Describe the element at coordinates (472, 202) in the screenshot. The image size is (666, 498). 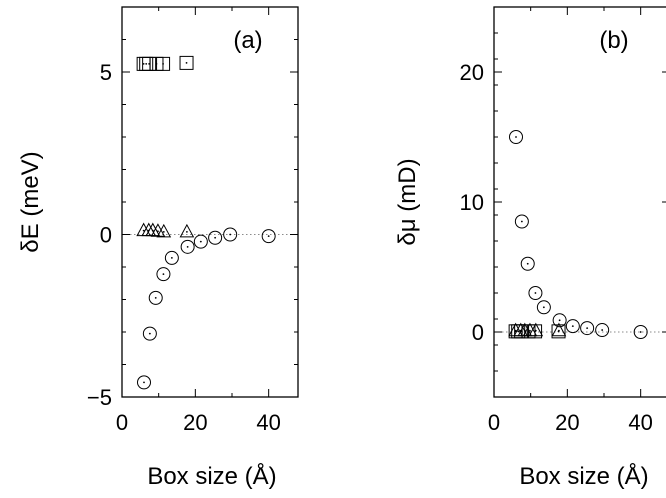
I see `y-tick-label: 10` at that location.